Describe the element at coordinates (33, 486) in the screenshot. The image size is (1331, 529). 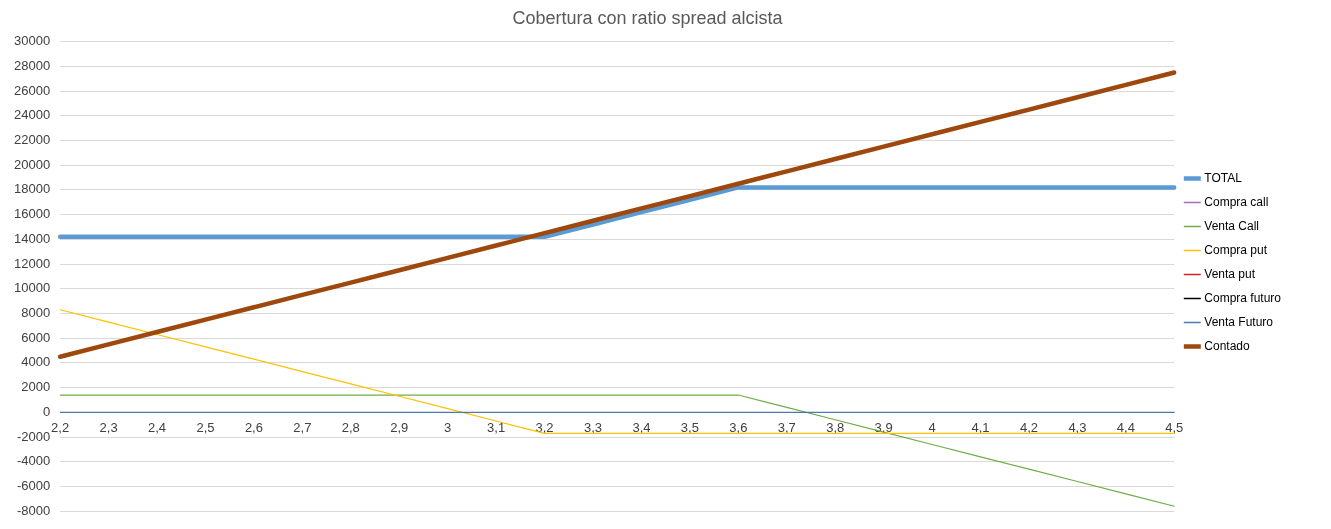
I see `y-tick-label: -6000` at that location.